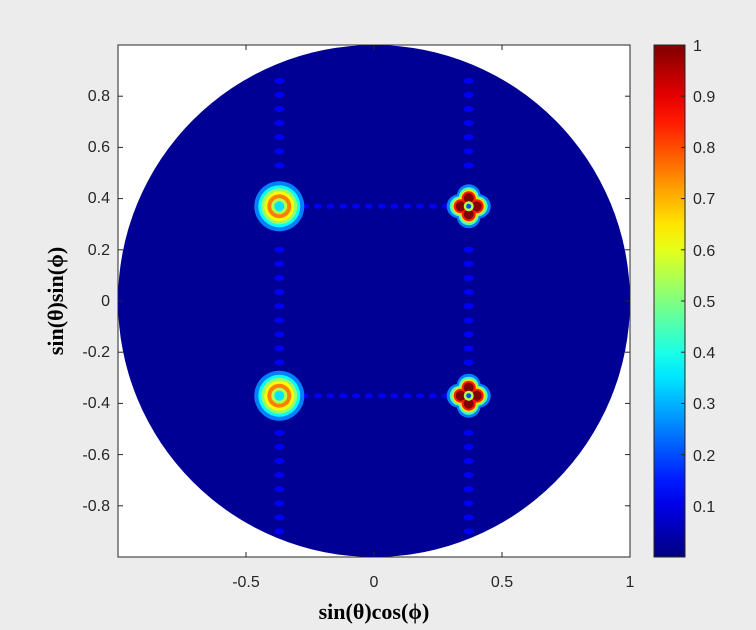 This screenshot has height=630, width=756. Describe the element at coordinates (105, 301) in the screenshot. I see `y-tick-label: 0` at that location.